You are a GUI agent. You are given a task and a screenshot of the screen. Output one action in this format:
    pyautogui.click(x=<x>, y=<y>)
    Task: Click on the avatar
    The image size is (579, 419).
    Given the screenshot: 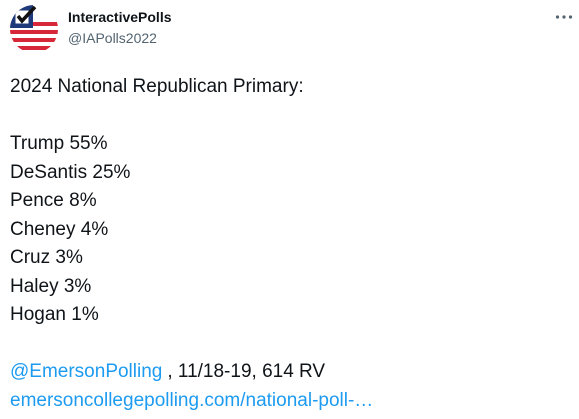 What is the action you would take?
    pyautogui.click(x=34, y=29)
    